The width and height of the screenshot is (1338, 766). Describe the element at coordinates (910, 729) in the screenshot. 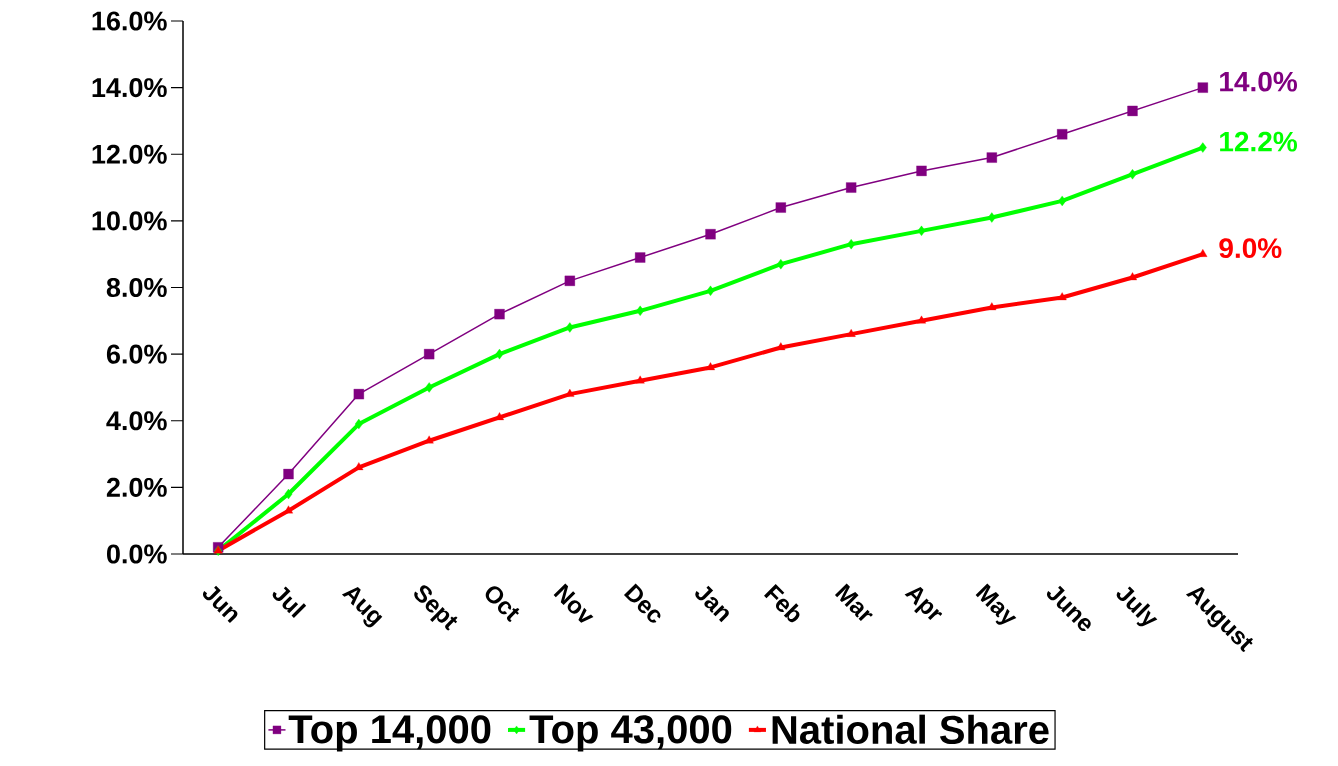

I see `legend-label: National Share` at that location.